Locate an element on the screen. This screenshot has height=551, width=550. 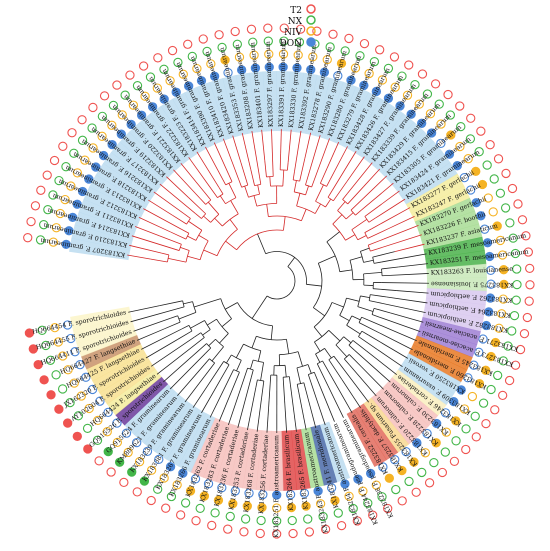
taxon-label: KX183297 F. graminearum is located at coordinates (270, 84).